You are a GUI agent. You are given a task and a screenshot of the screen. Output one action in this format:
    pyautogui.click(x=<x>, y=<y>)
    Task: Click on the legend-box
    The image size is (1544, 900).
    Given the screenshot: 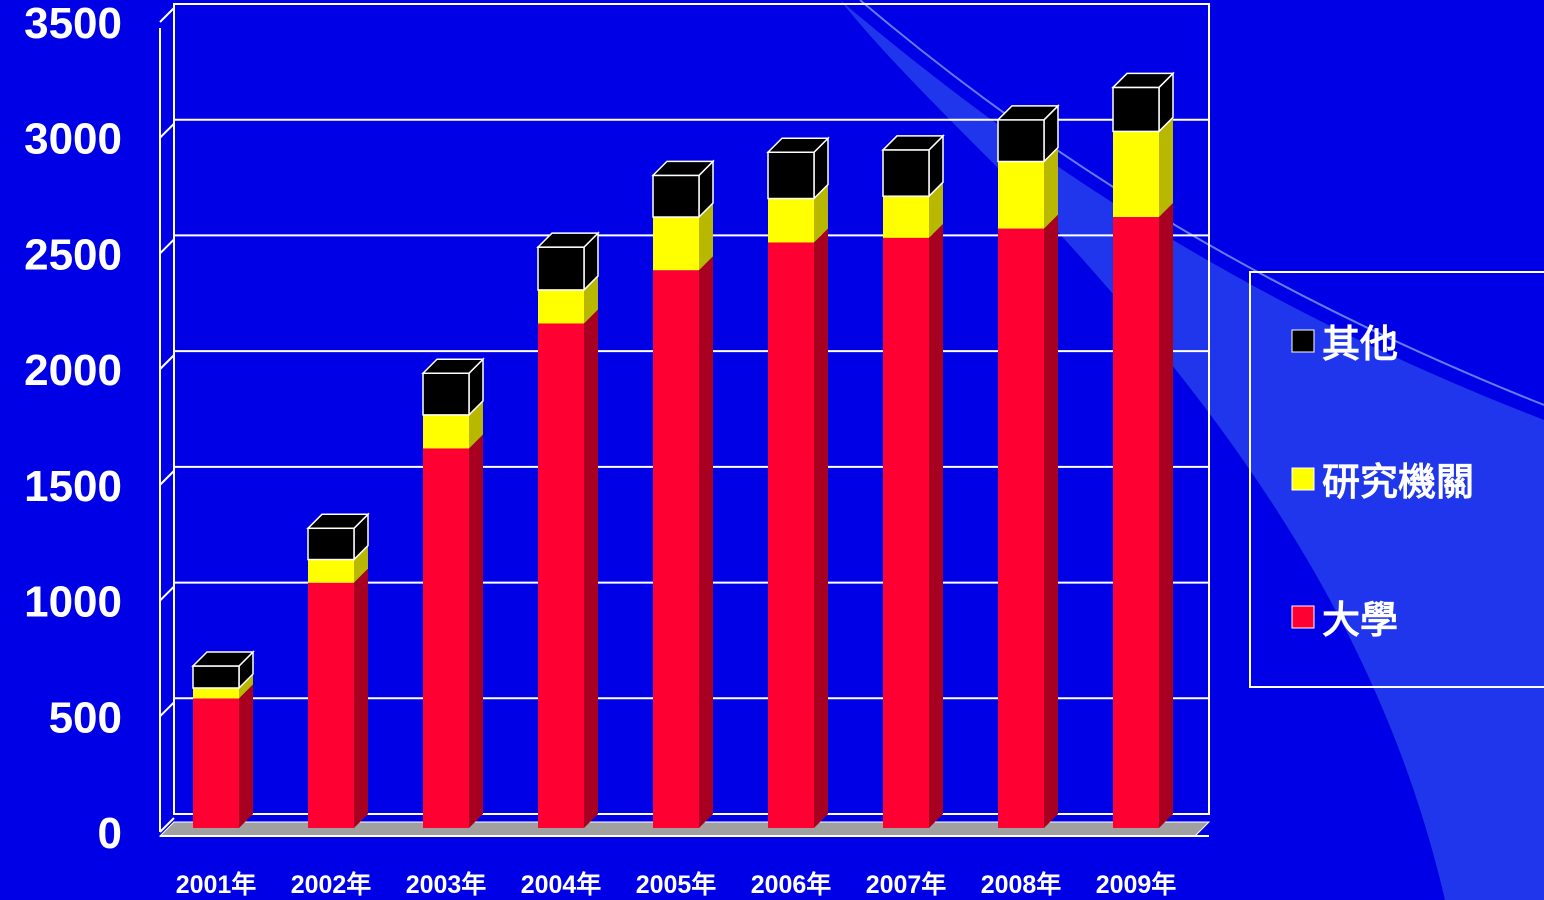 What is the action you would take?
    pyautogui.click(x=1396, y=479)
    